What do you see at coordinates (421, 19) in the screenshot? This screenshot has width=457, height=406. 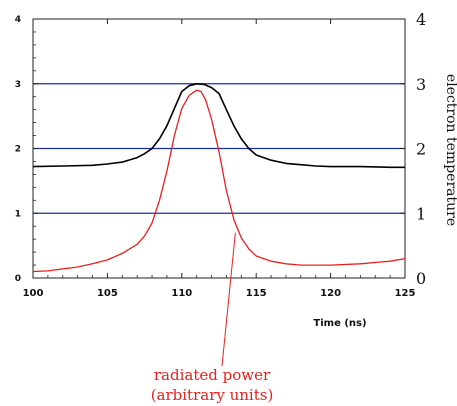 I see `y-tick-label-right-4: 4` at bounding box center [421, 19].